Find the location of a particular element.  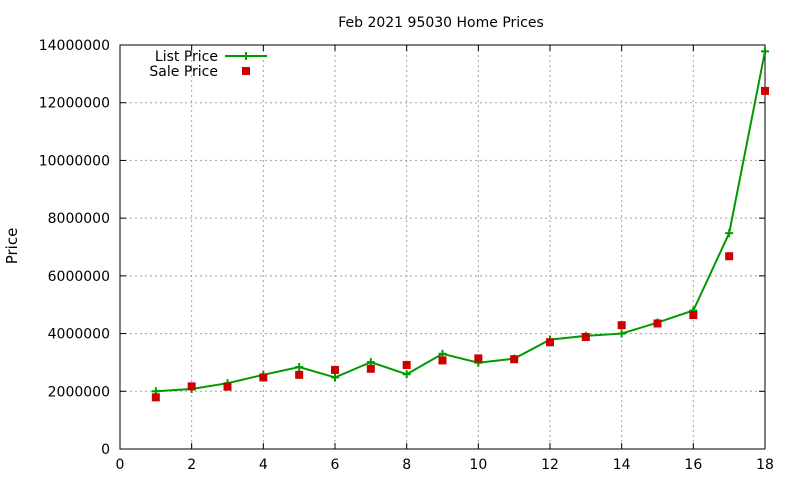

x-tick-label: 14 is located at coordinates (622, 465).